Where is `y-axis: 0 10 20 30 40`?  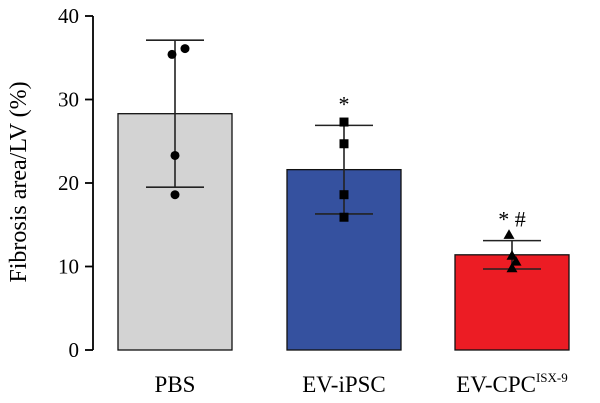 y-axis: 0 10 20 30 40 is located at coordinates (76, 183).